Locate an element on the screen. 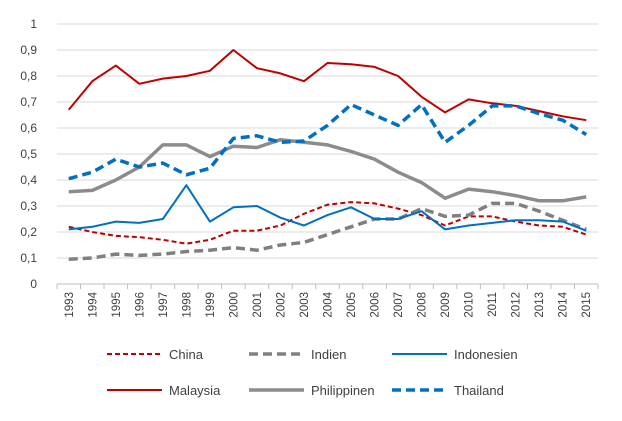 The width and height of the screenshot is (622, 421). series-line-philippinen is located at coordinates (327, 170).